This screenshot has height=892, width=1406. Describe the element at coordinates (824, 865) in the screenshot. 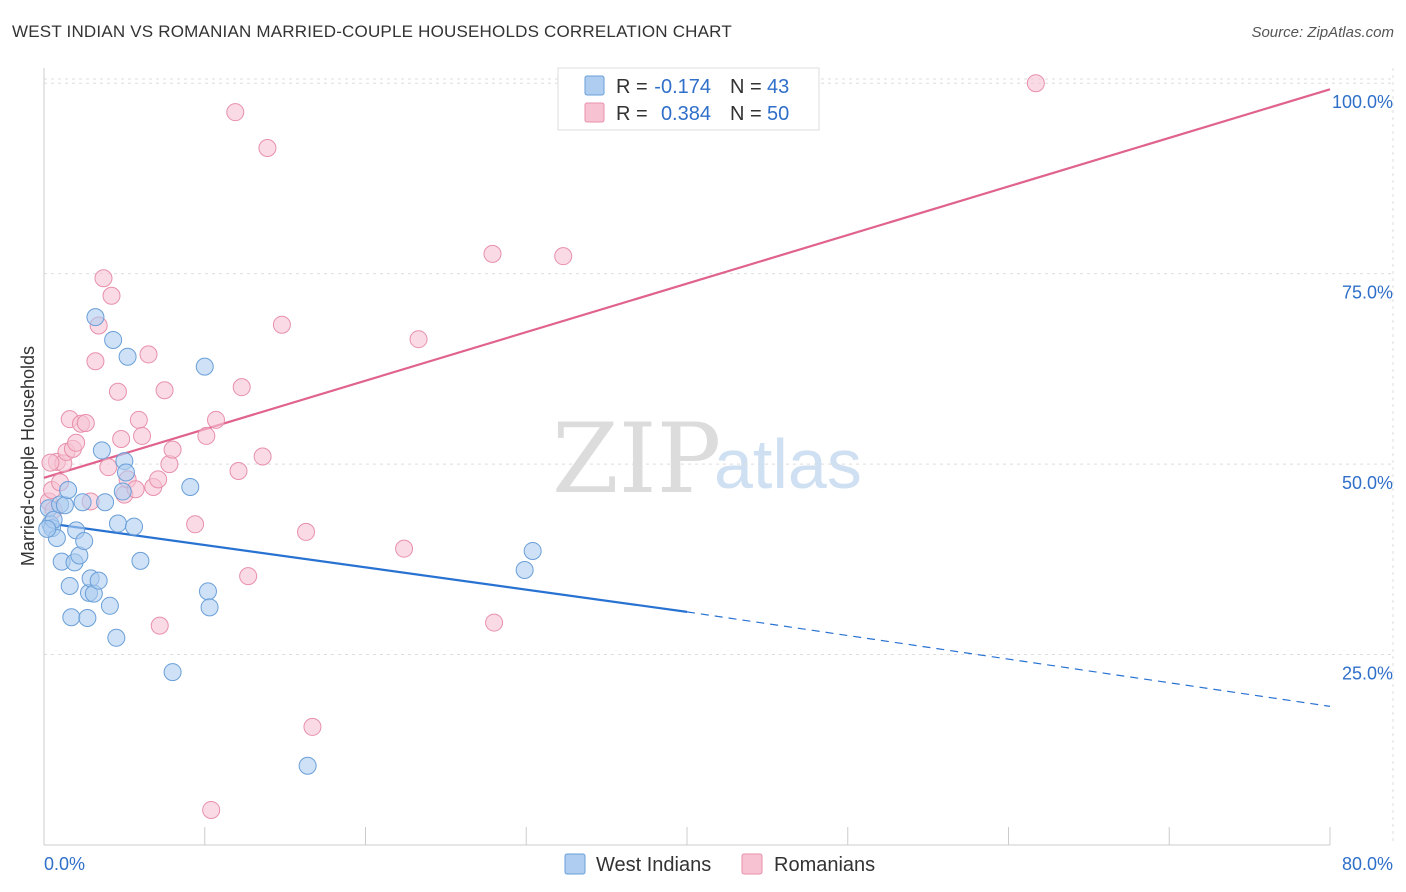

I see `legend-label-romanians: Romanians` at that location.